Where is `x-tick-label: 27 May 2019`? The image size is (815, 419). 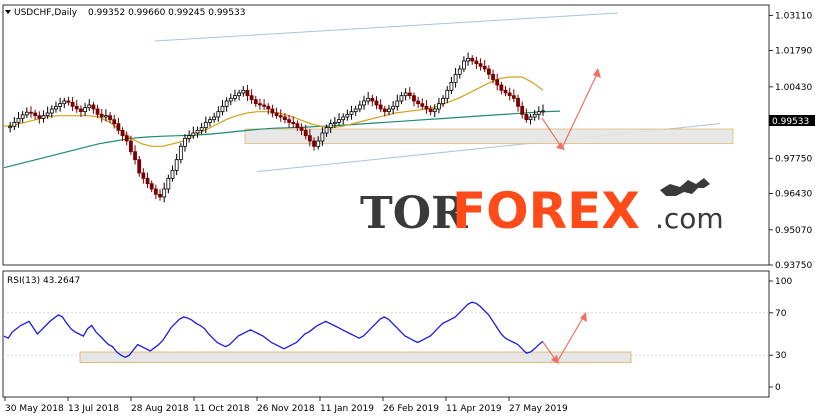
x-tick-label: 27 May 2019 is located at coordinates (538, 409).